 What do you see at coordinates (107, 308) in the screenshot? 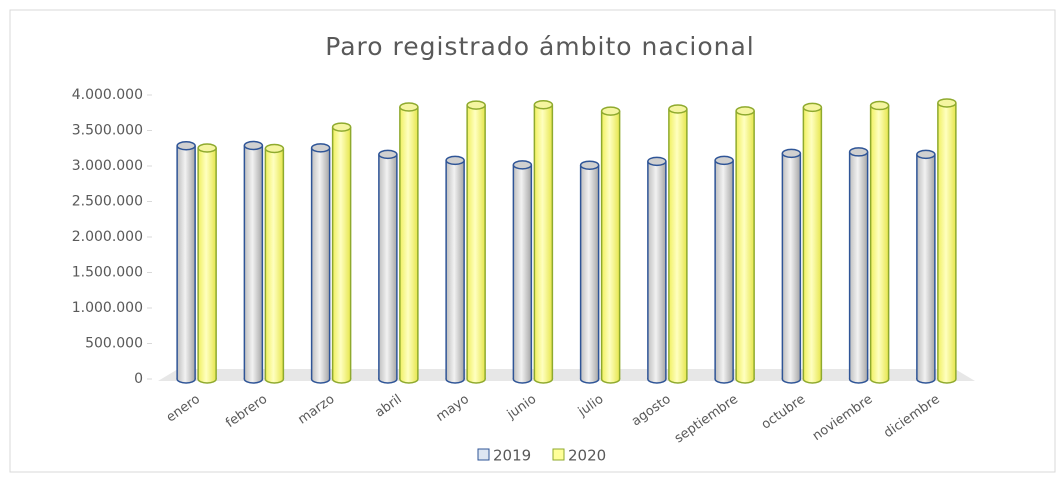
I see `y-tick-label: 1.000.000` at bounding box center [107, 308].